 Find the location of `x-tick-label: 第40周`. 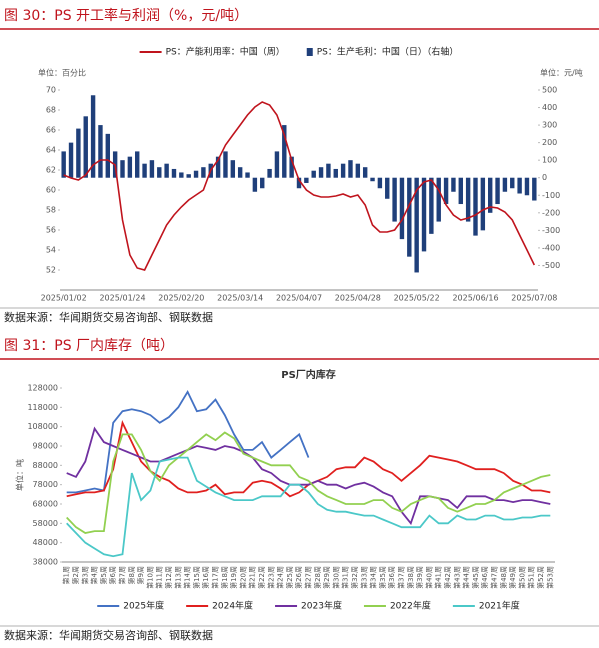

x-tick-label: 第40周 is located at coordinates (428, 577).